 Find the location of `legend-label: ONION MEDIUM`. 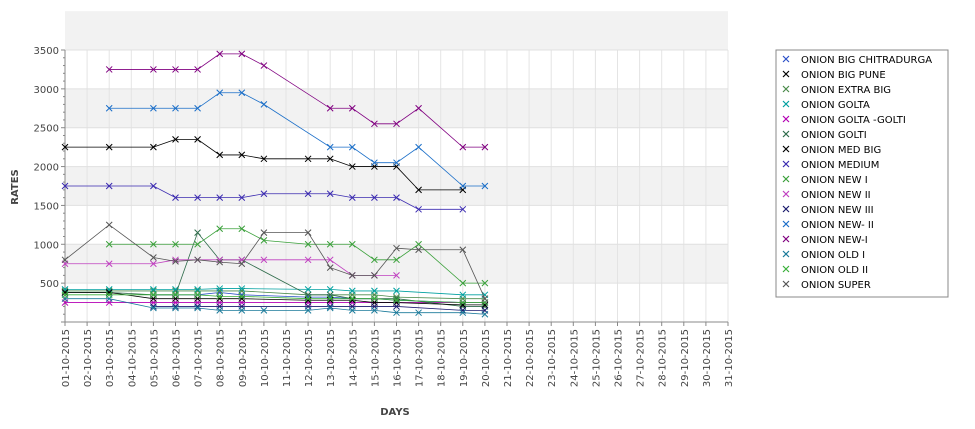

legend-label: ONION MEDIUM is located at coordinates (840, 165).